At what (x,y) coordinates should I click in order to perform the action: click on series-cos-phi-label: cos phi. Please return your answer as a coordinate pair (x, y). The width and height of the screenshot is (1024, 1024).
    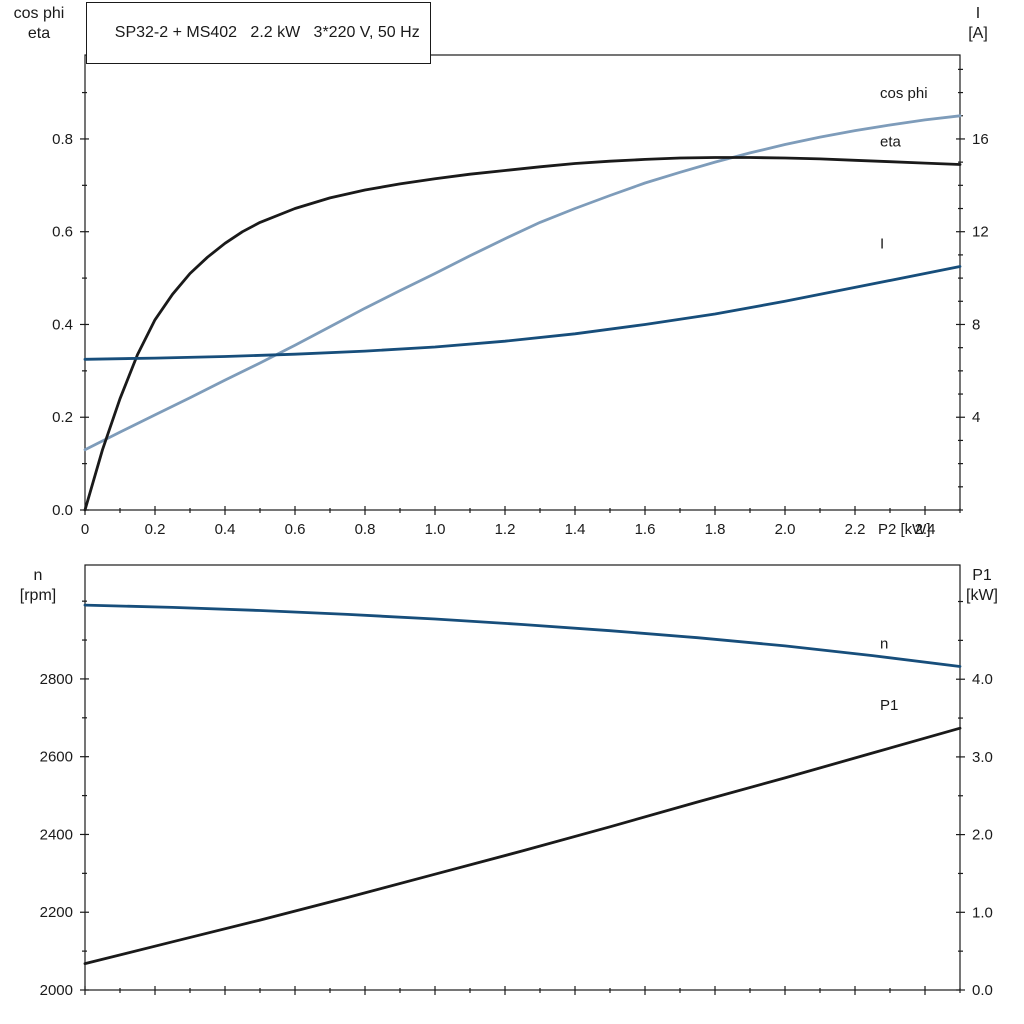
    Looking at the image, I should click on (904, 93).